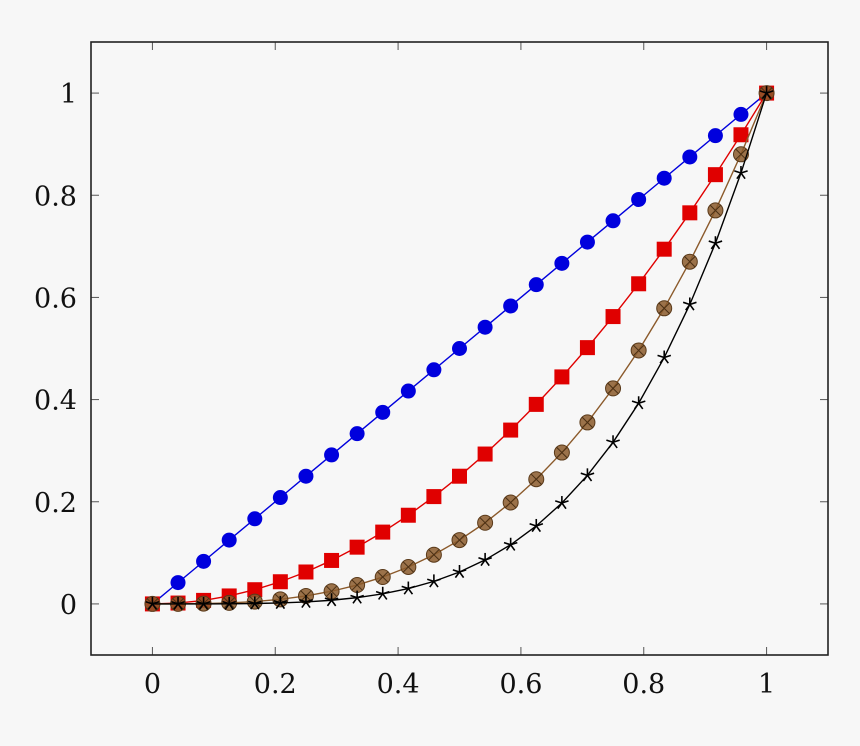 This screenshot has width=860, height=746. What do you see at coordinates (275, 684) in the screenshot?
I see `x-tick-label: 0.2` at bounding box center [275, 684].